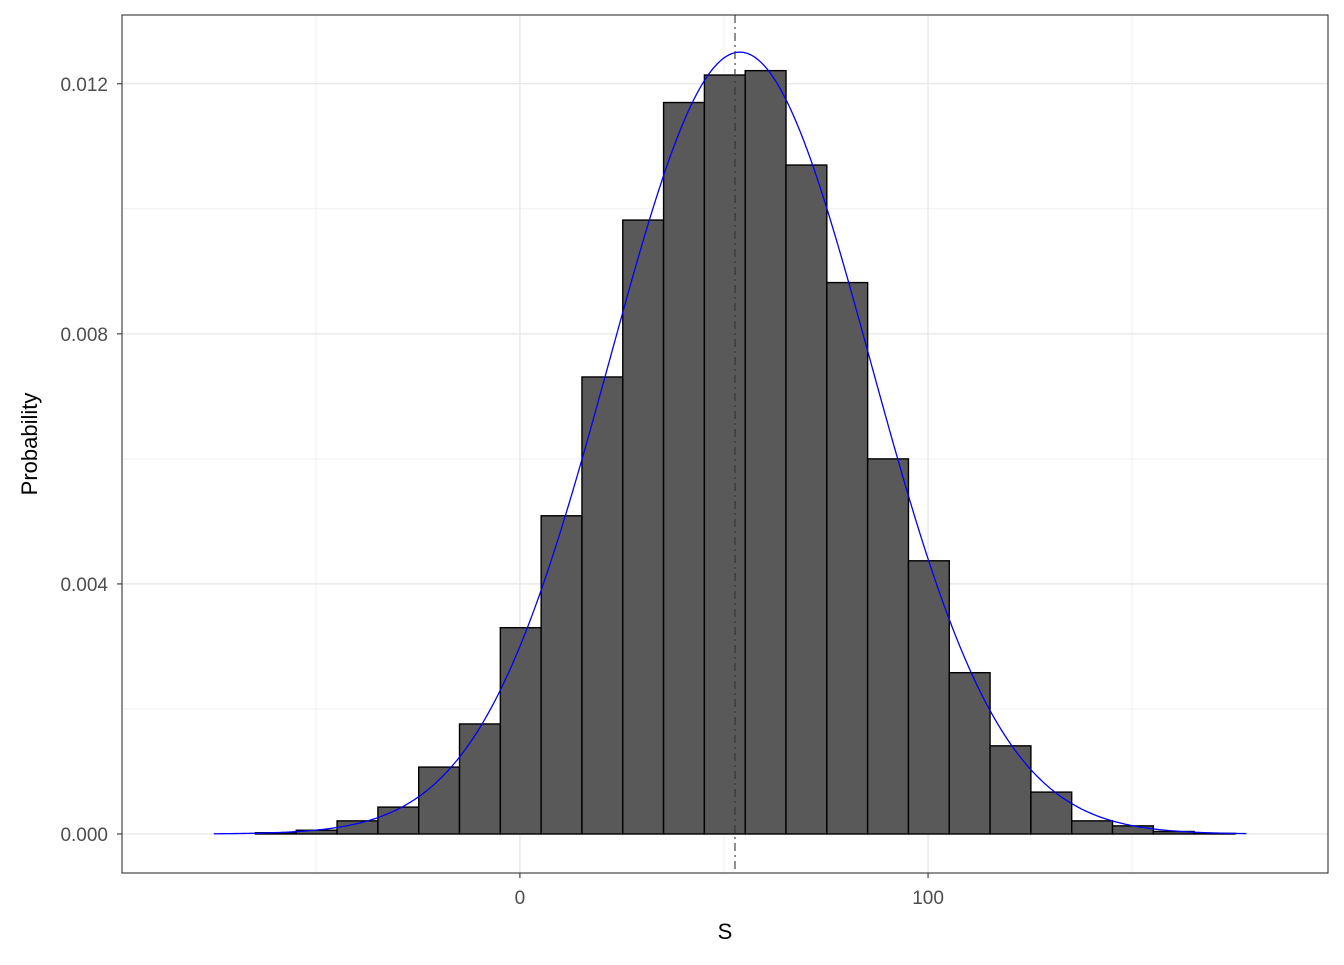  Describe the element at coordinates (84, 835) in the screenshot. I see `y-tick-label: 0.000` at that location.